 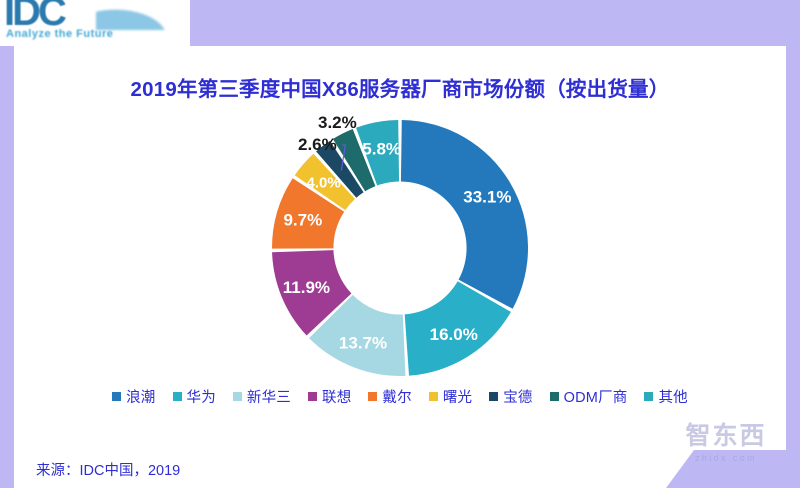 I want to click on donut-slice-label: 3.2%, so click(x=337, y=124).